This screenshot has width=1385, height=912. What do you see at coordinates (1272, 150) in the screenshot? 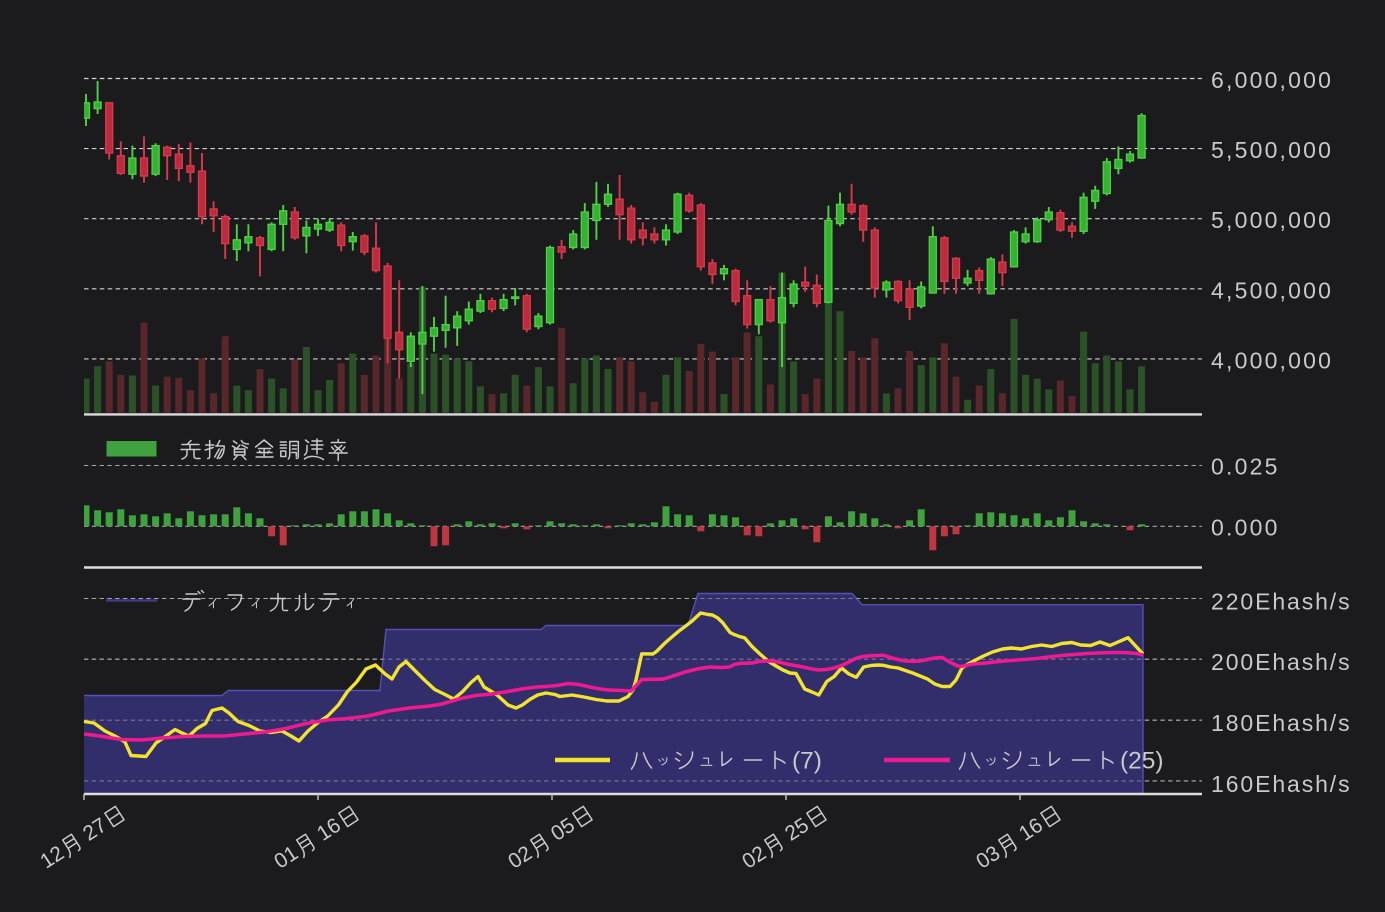
I see `svg-text: 5,500,000` at bounding box center [1272, 150].